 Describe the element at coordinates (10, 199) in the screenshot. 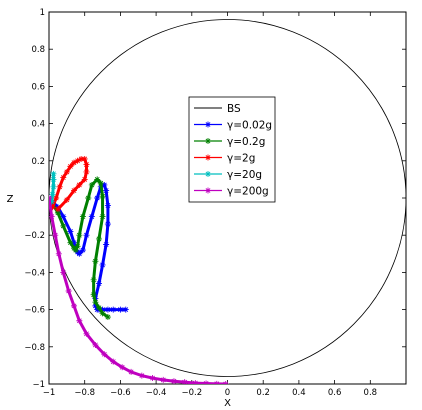

I see `y-axis-label: Z` at that location.